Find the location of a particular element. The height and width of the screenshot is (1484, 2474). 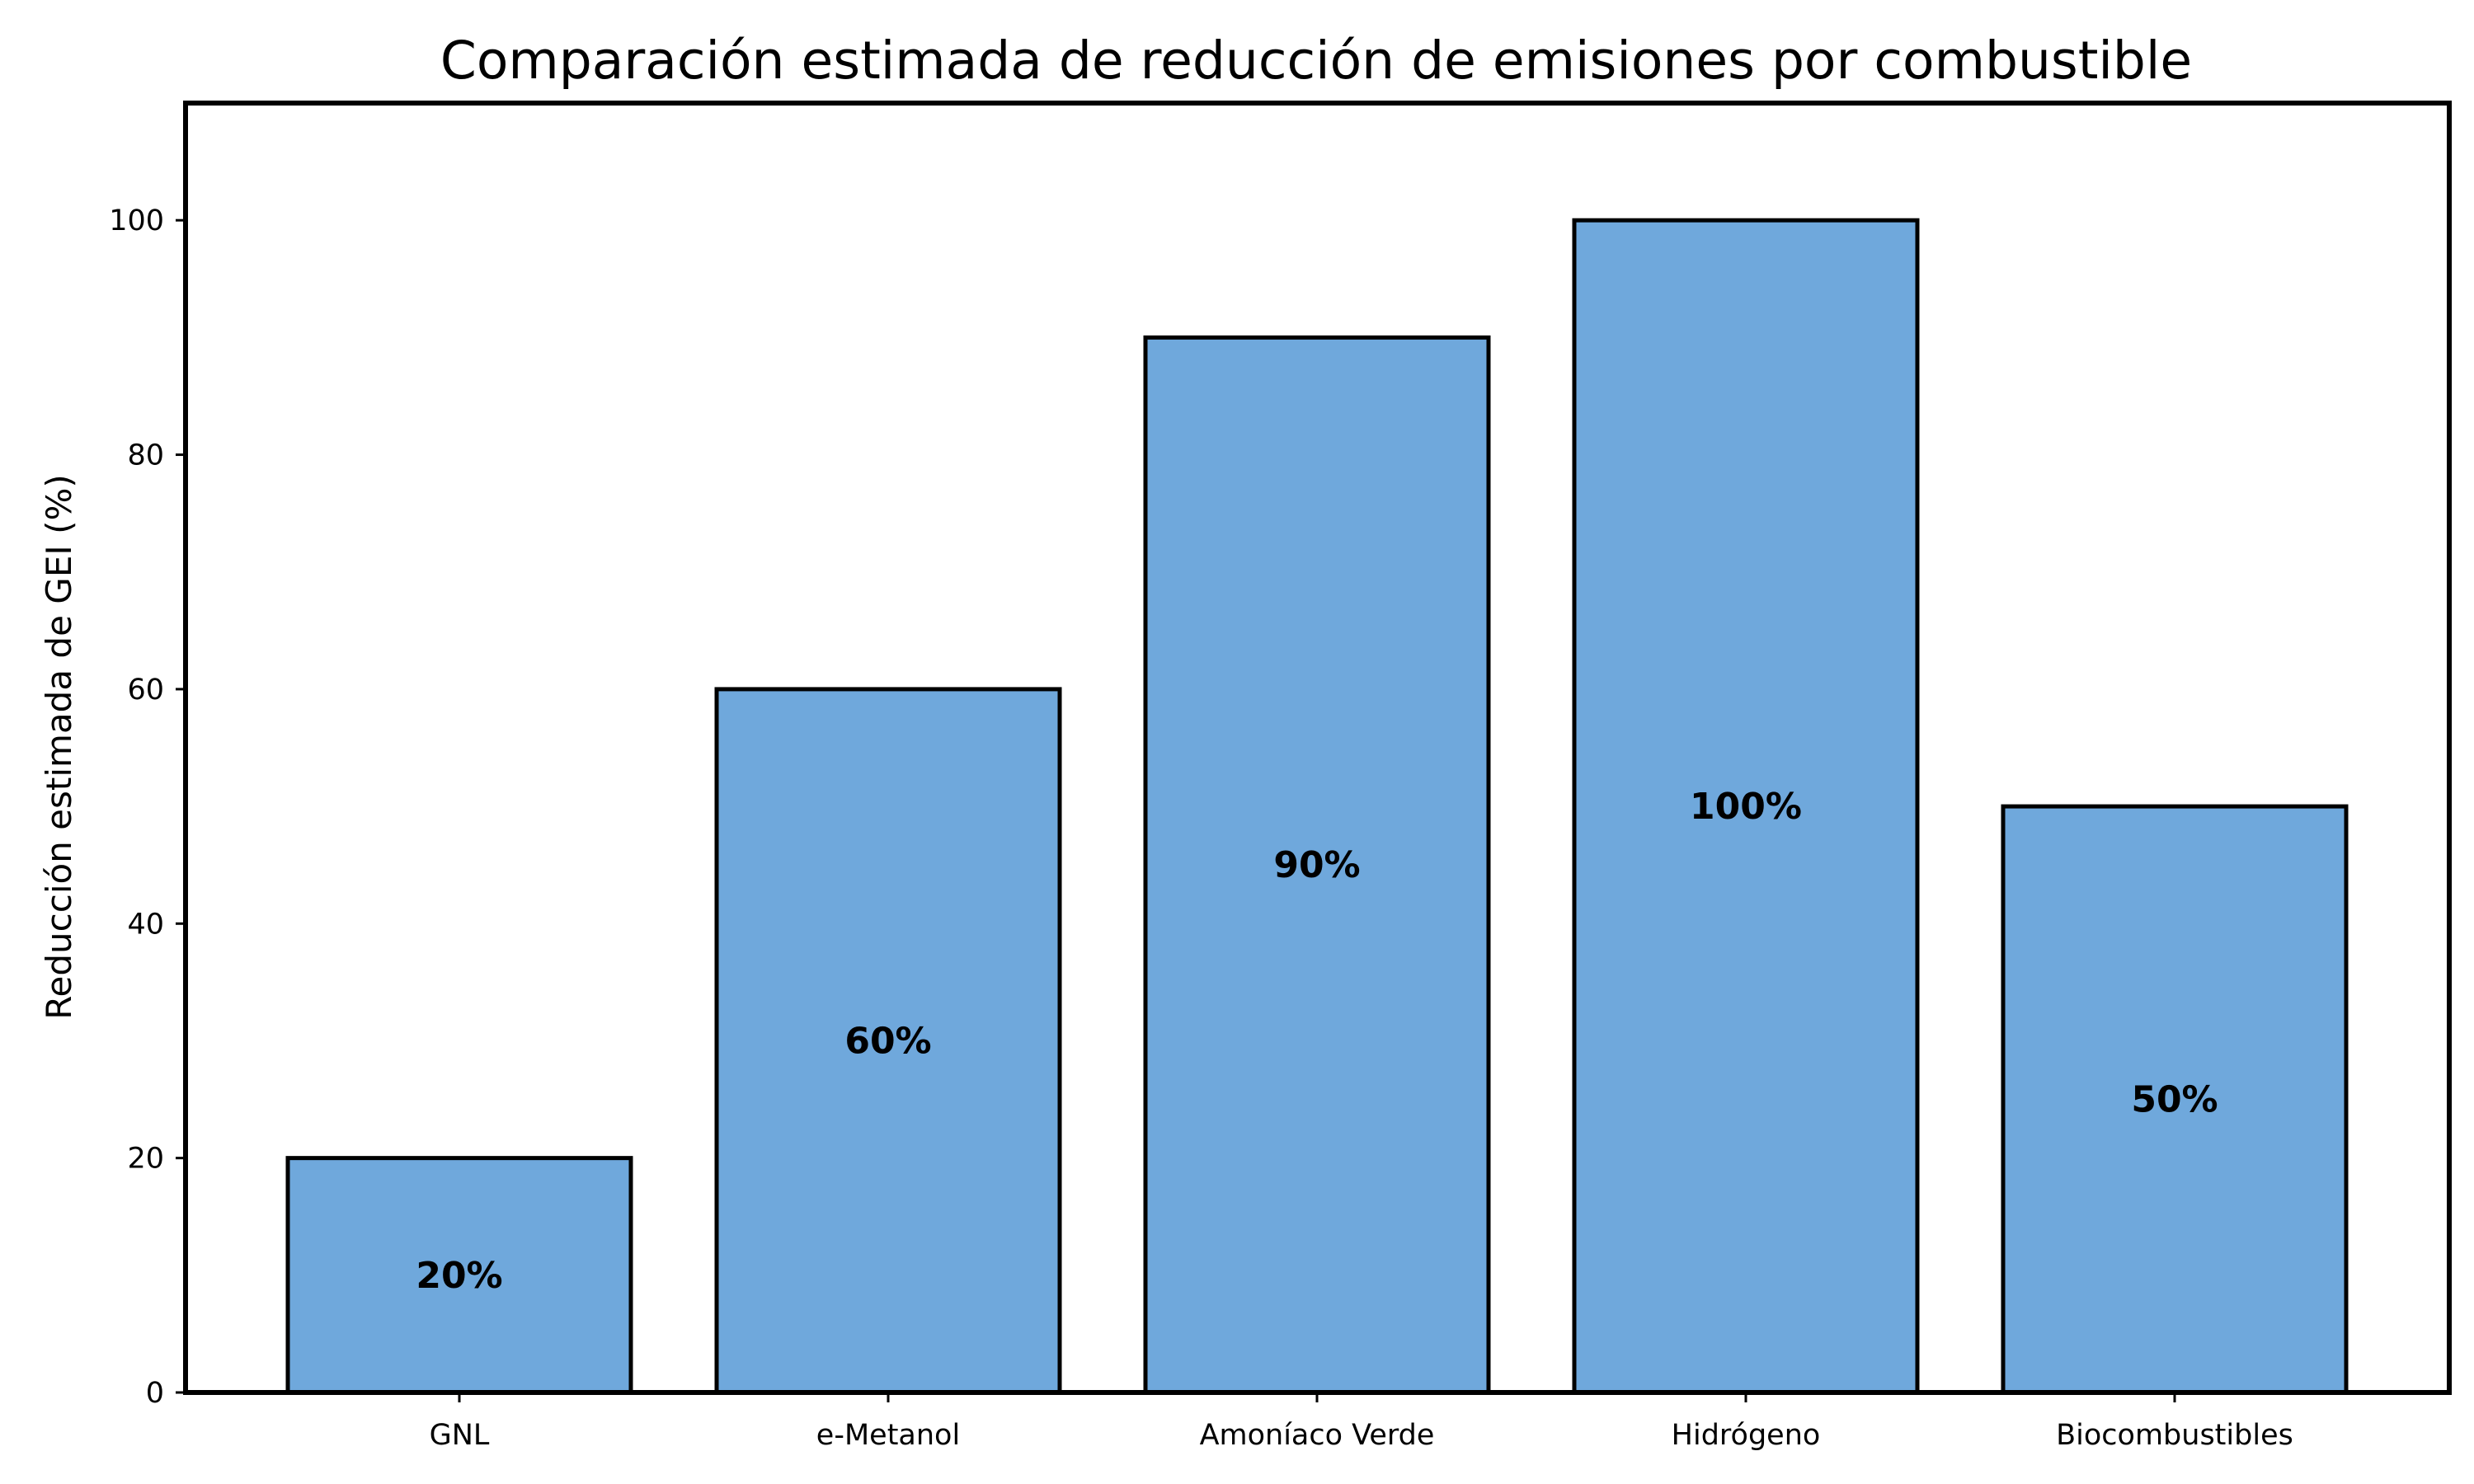

data-label-3: 100% is located at coordinates (1746, 807).